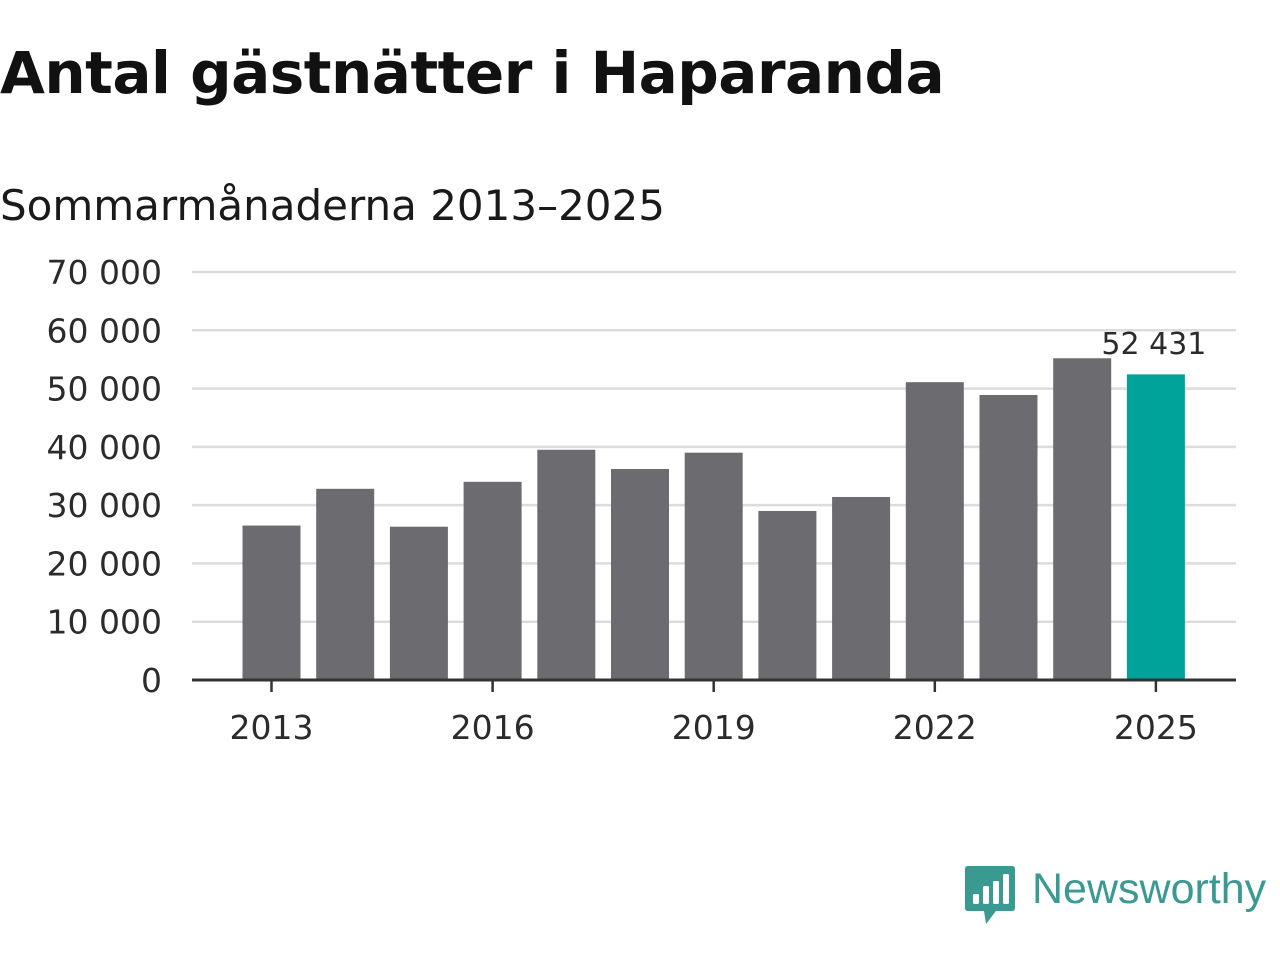 This screenshot has width=1280, height=960. What do you see at coordinates (713, 566) in the screenshot?
I see `bar-2019` at bounding box center [713, 566].